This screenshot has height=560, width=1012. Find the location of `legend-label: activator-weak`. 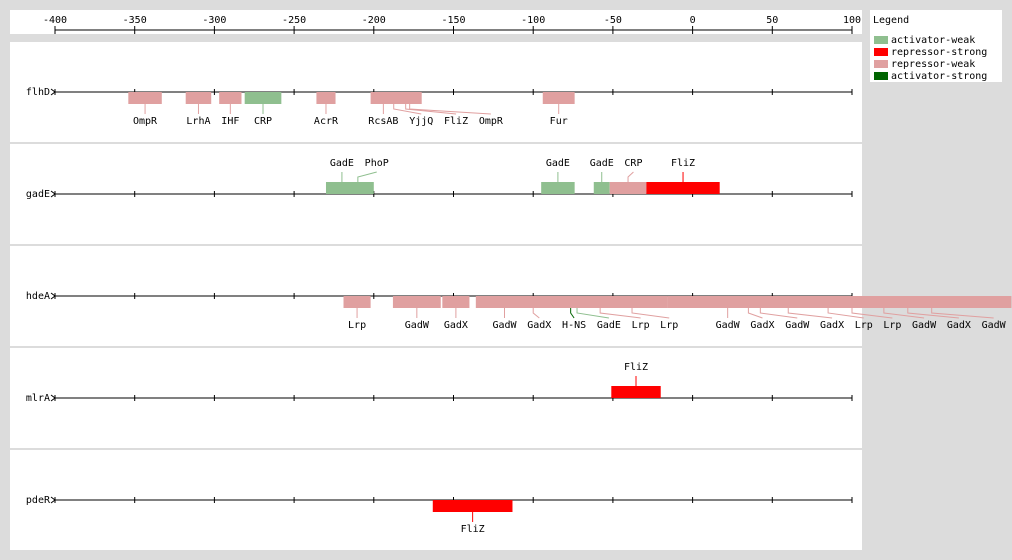

legend-label: activator-weak is located at coordinates (933, 40).